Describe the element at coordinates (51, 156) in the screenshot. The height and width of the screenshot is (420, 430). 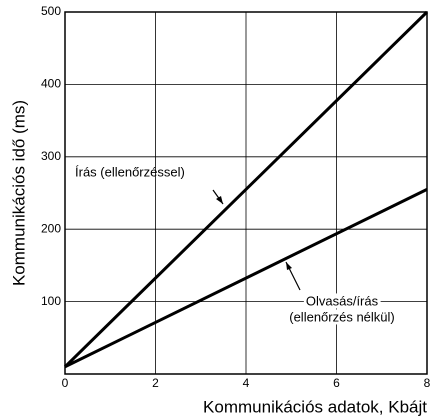
I see `y-tick-label: 300` at that location.